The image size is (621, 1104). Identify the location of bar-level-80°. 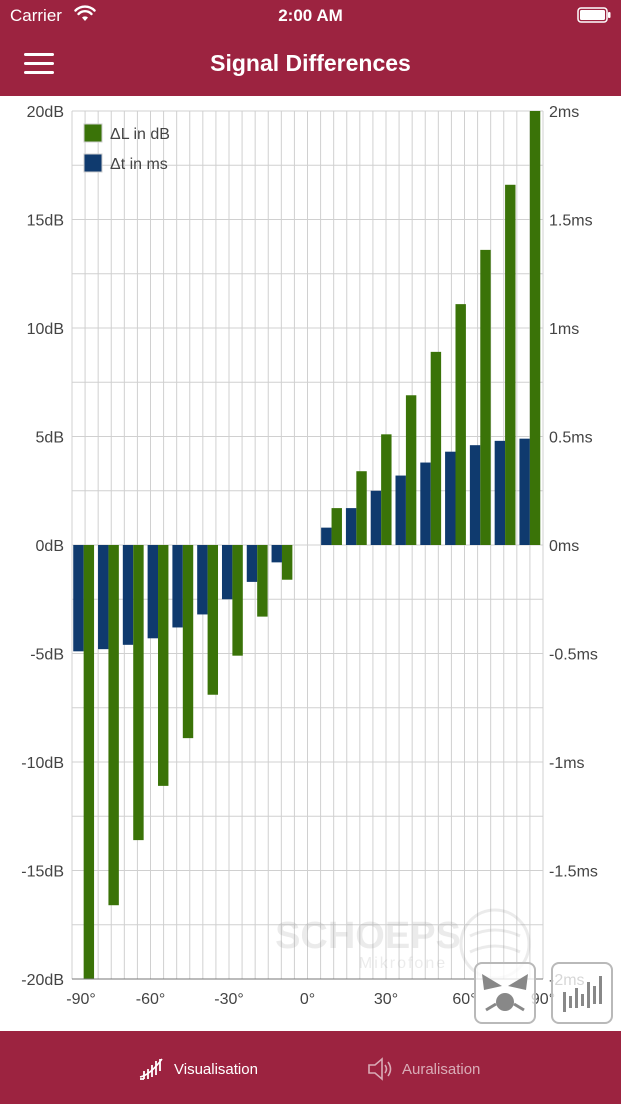
(510, 364).